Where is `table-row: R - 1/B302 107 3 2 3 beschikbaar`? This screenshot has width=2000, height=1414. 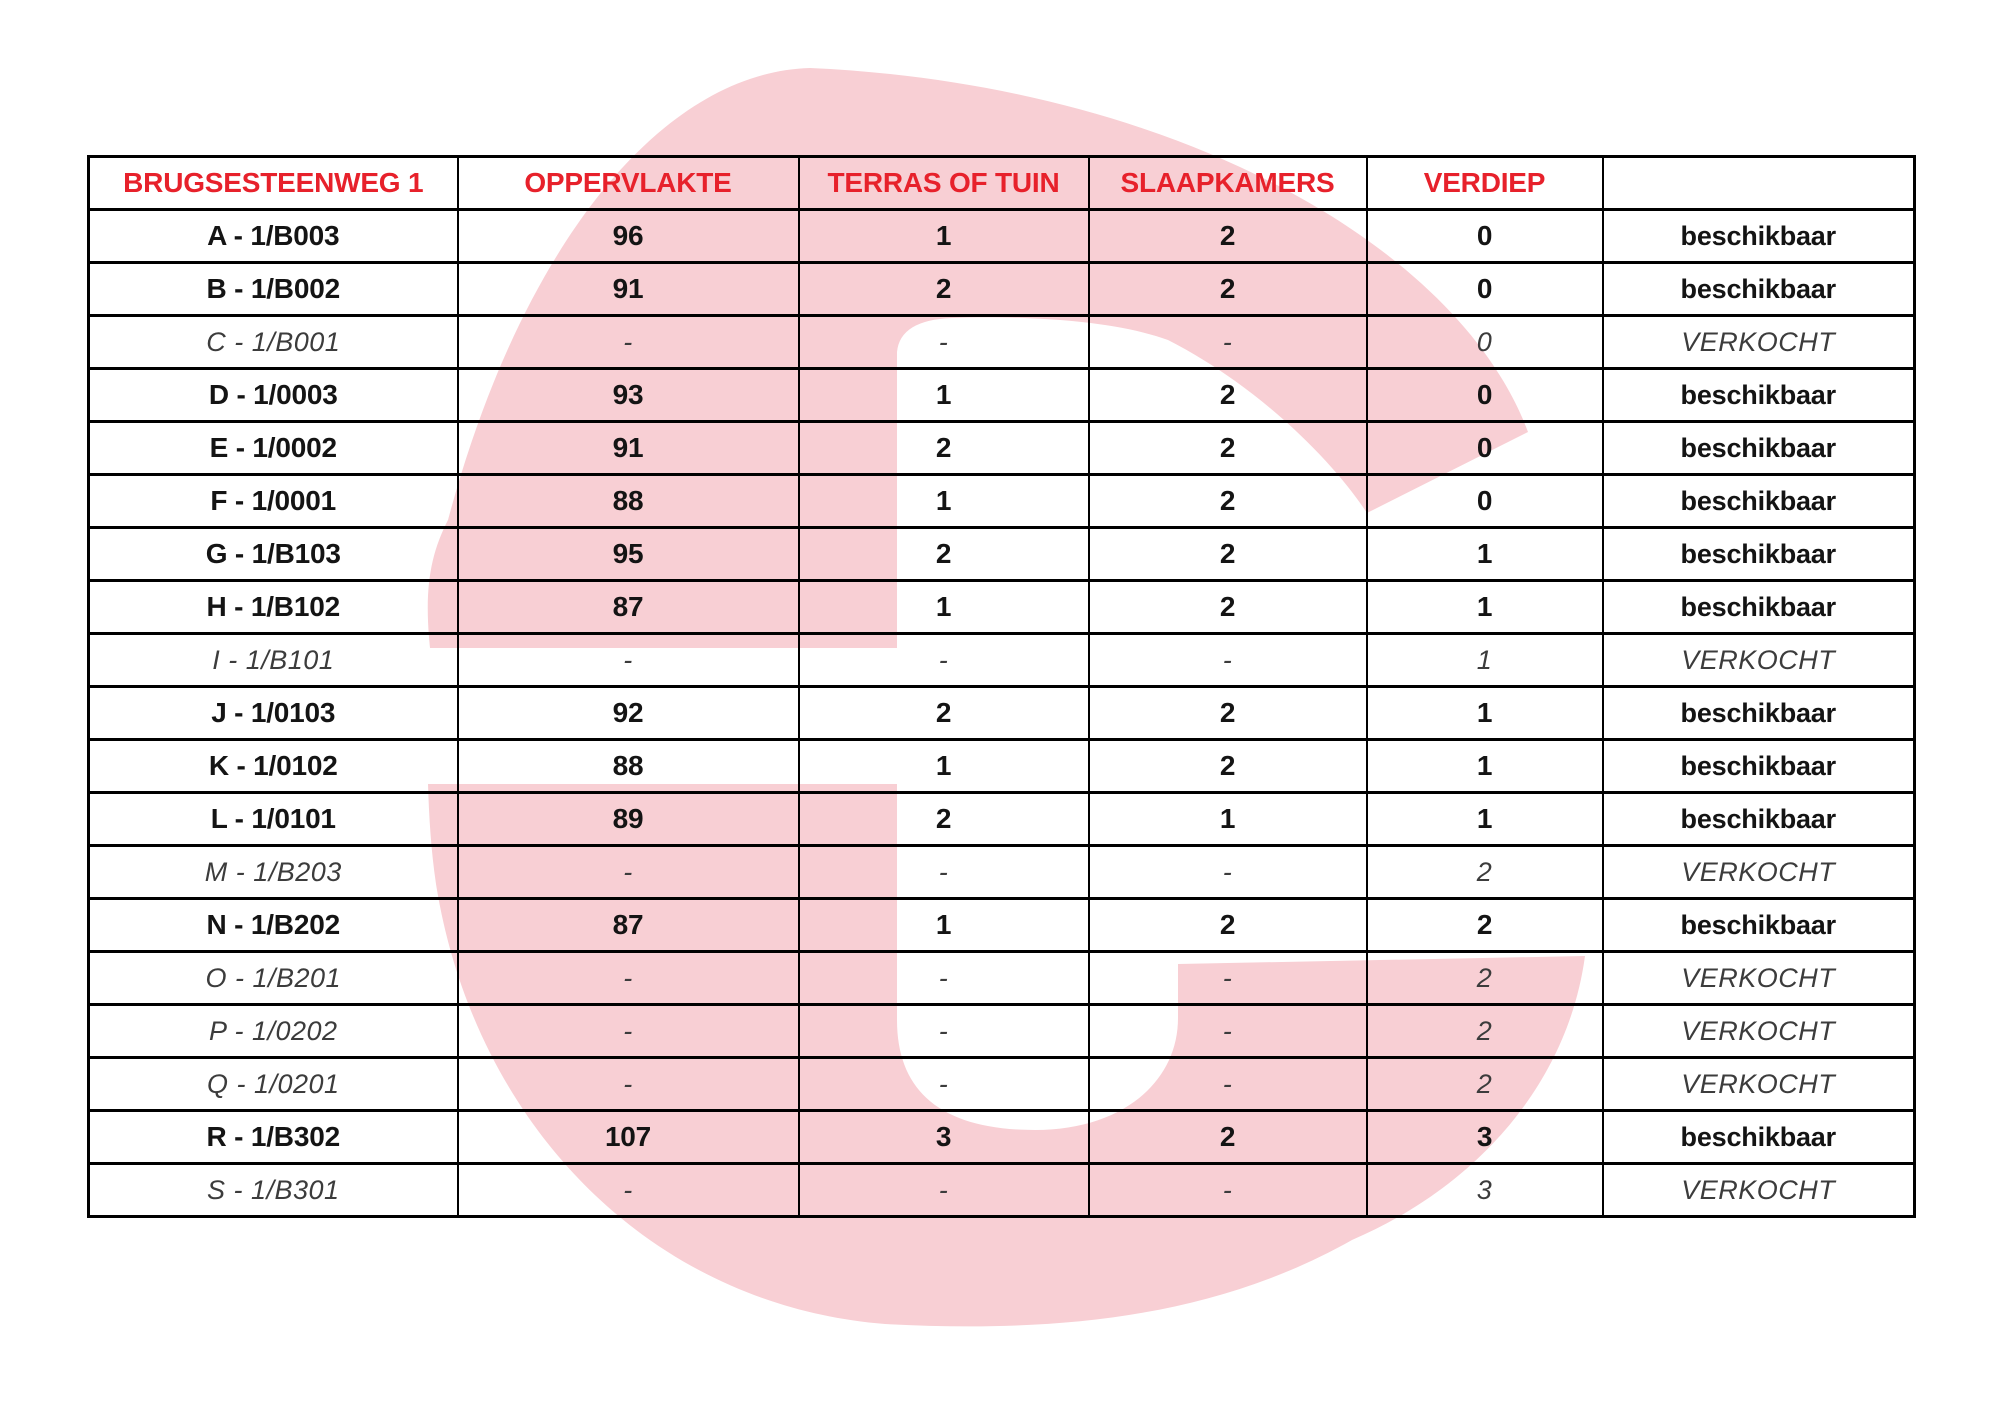
table-row: R - 1/B302 107 3 2 3 beschikbaar is located at coordinates (1001, 1137).